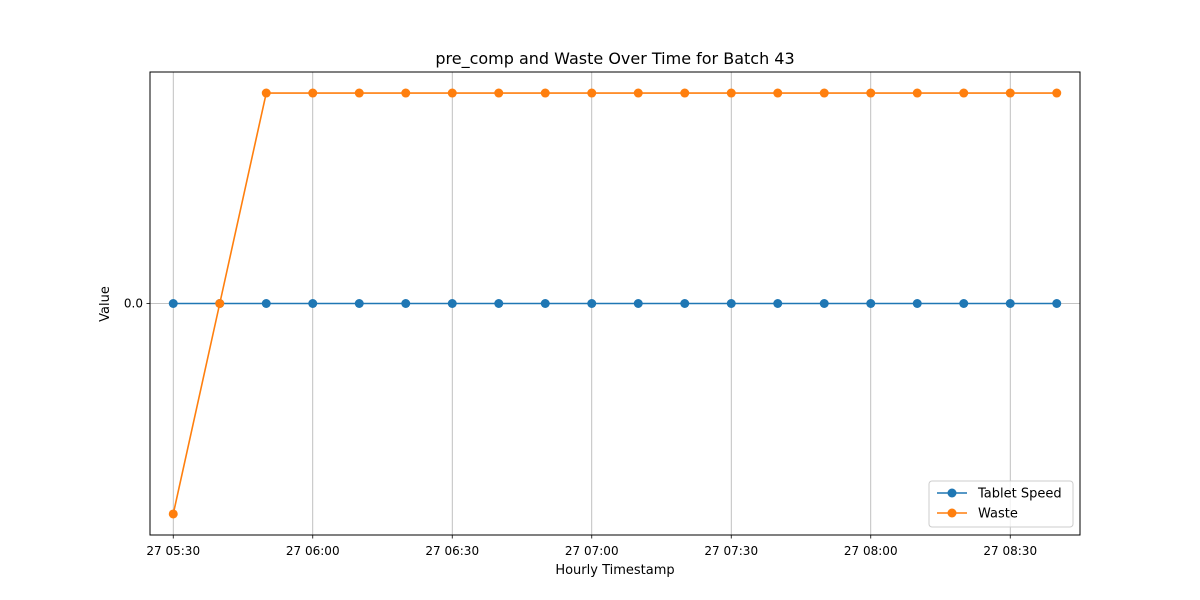 The image size is (1200, 600). Describe the element at coordinates (1001, 504) in the screenshot. I see `legend: Tablet Speed Waste` at that location.